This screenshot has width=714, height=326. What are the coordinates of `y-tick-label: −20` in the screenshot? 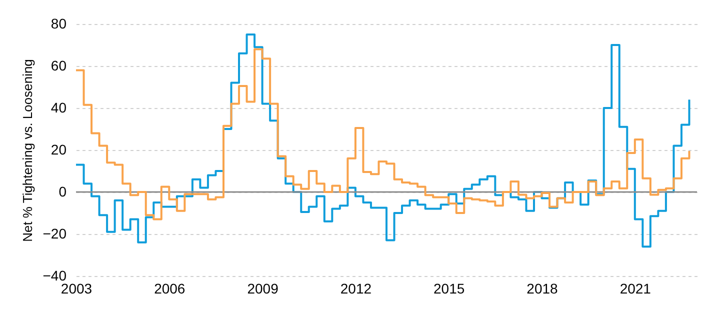 It's located at (54, 234).